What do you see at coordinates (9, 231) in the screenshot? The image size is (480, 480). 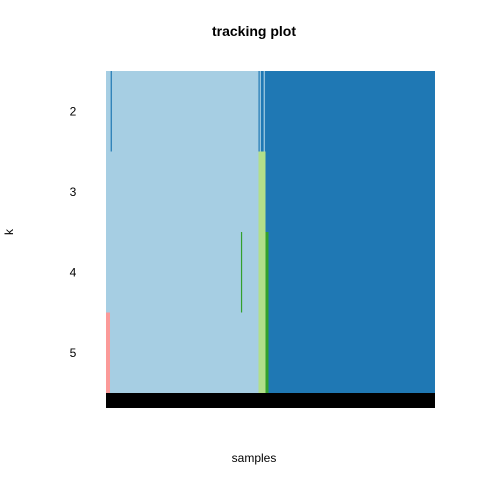 I see `y-axis-label: k` at bounding box center [9, 231].